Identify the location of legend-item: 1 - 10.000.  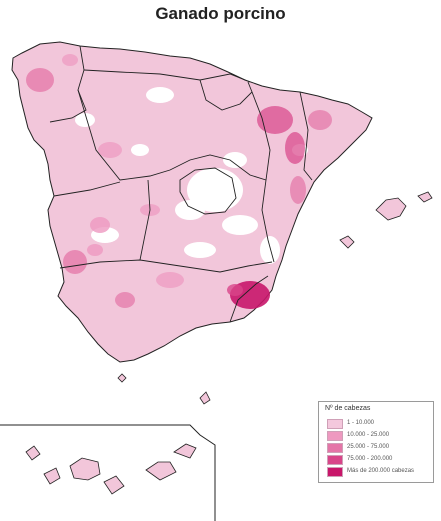
(380, 424).